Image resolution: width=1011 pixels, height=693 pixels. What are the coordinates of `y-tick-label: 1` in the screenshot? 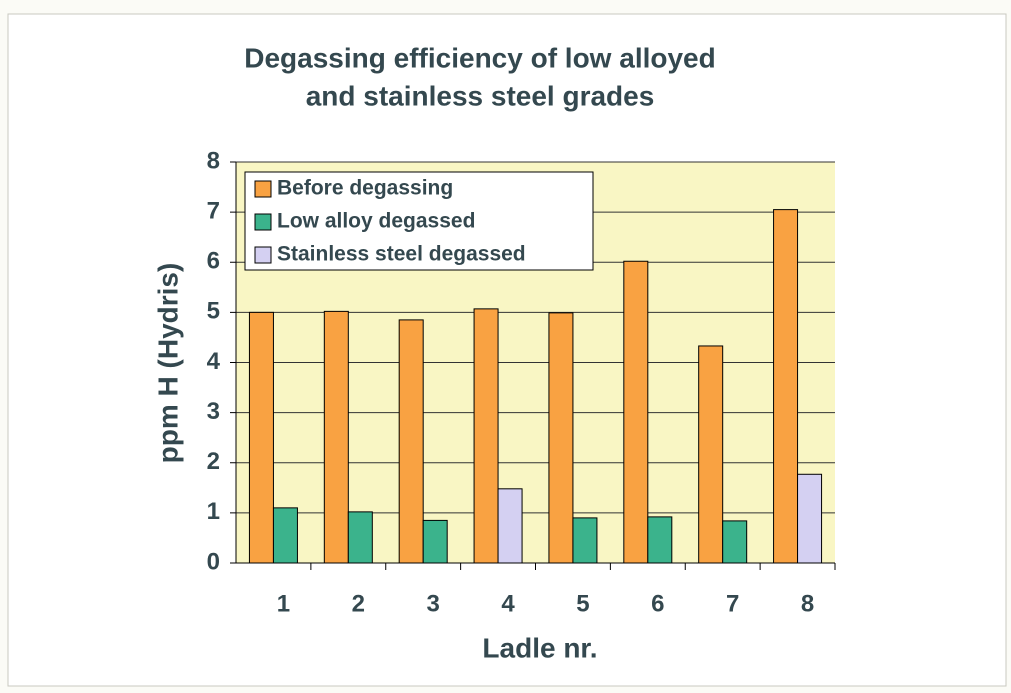 It's located at (213, 511).